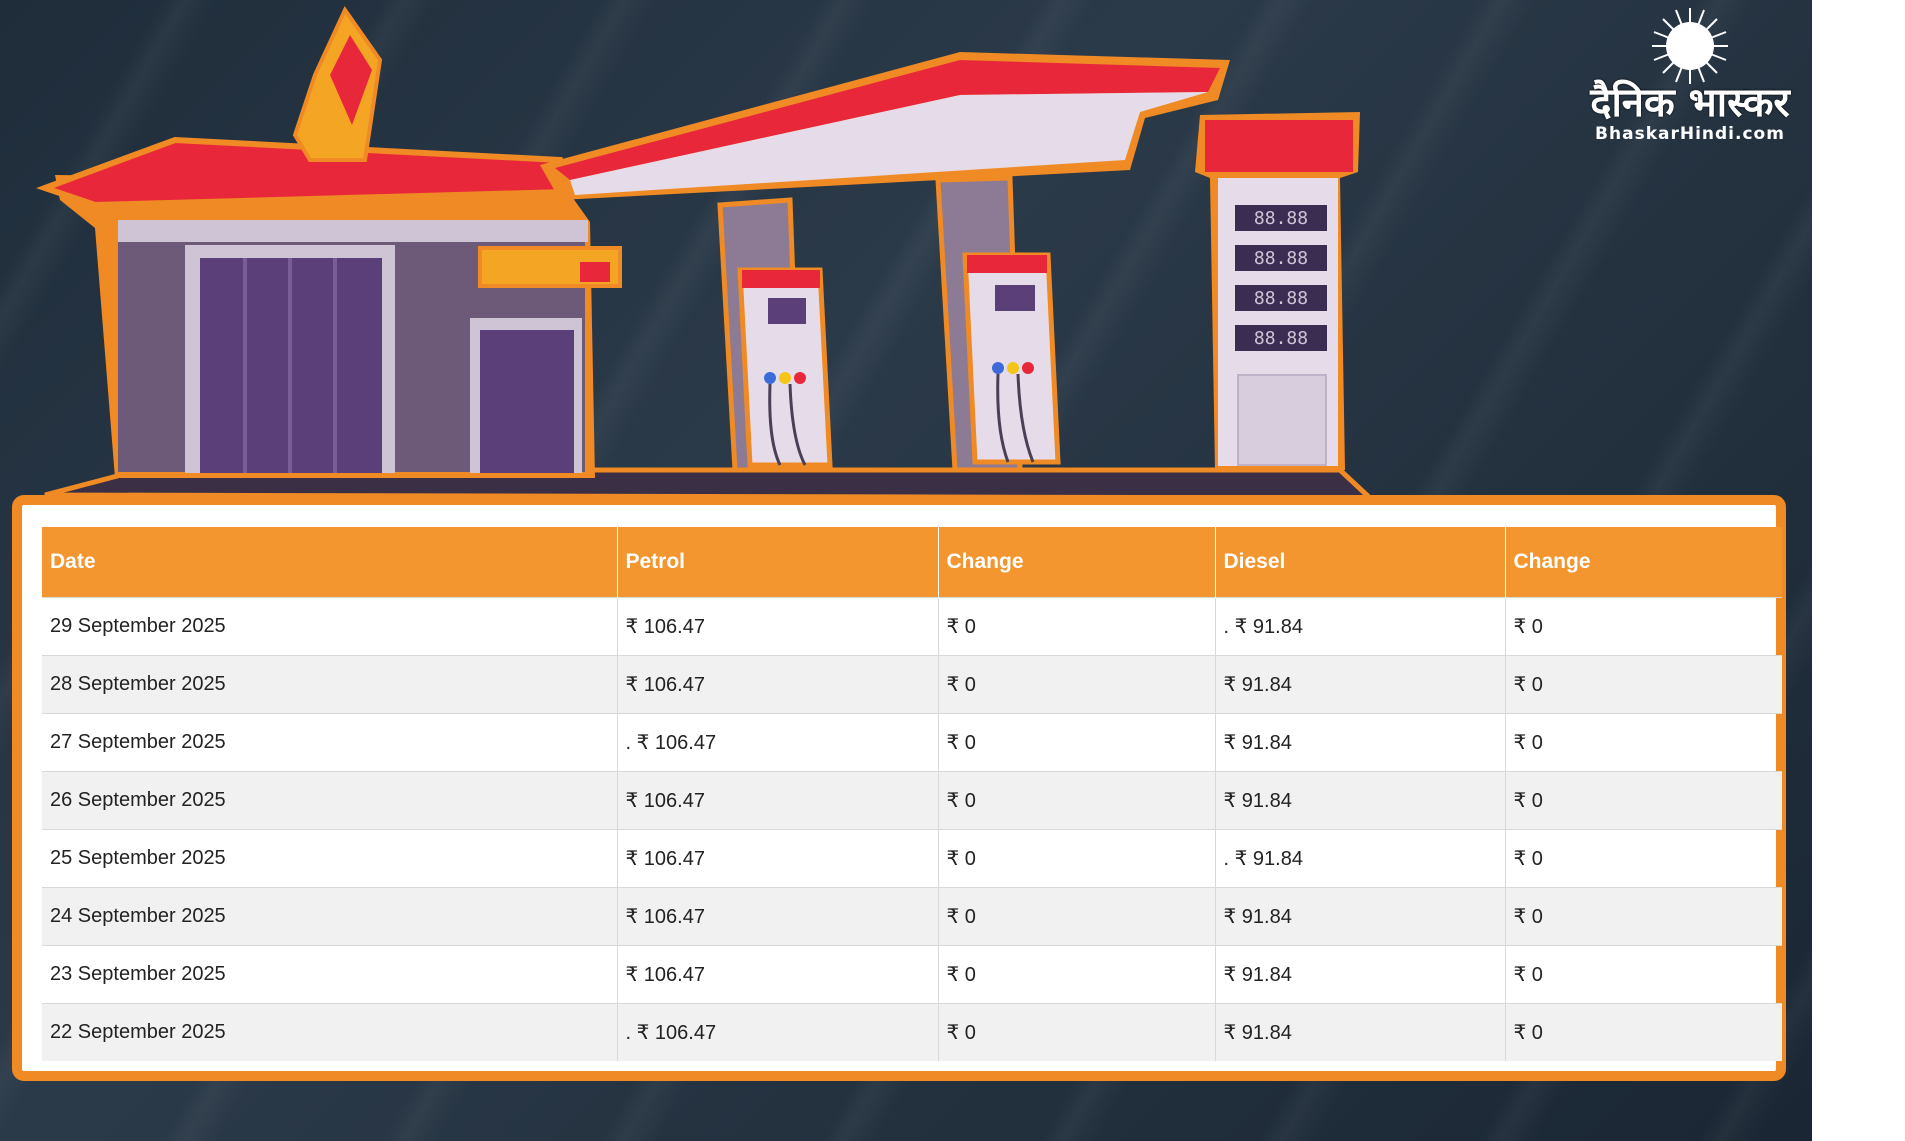 The height and width of the screenshot is (1141, 1905). Describe the element at coordinates (527, 401) in the screenshot. I see `building-door` at that location.